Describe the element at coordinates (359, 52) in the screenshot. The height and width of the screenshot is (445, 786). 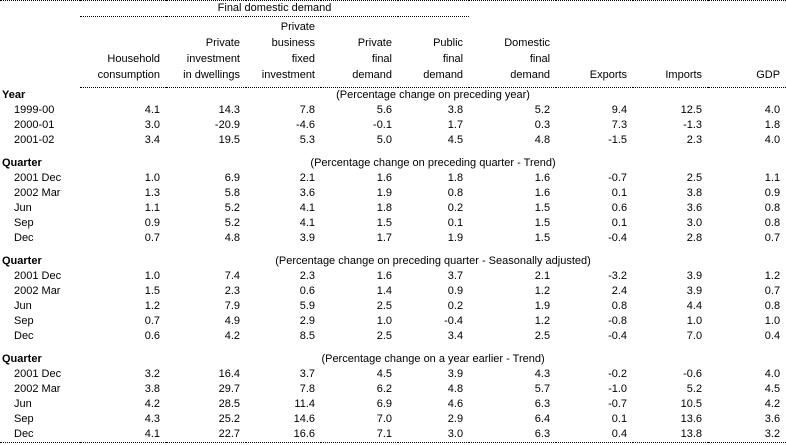
I see `column-header: Private final demand` at that location.